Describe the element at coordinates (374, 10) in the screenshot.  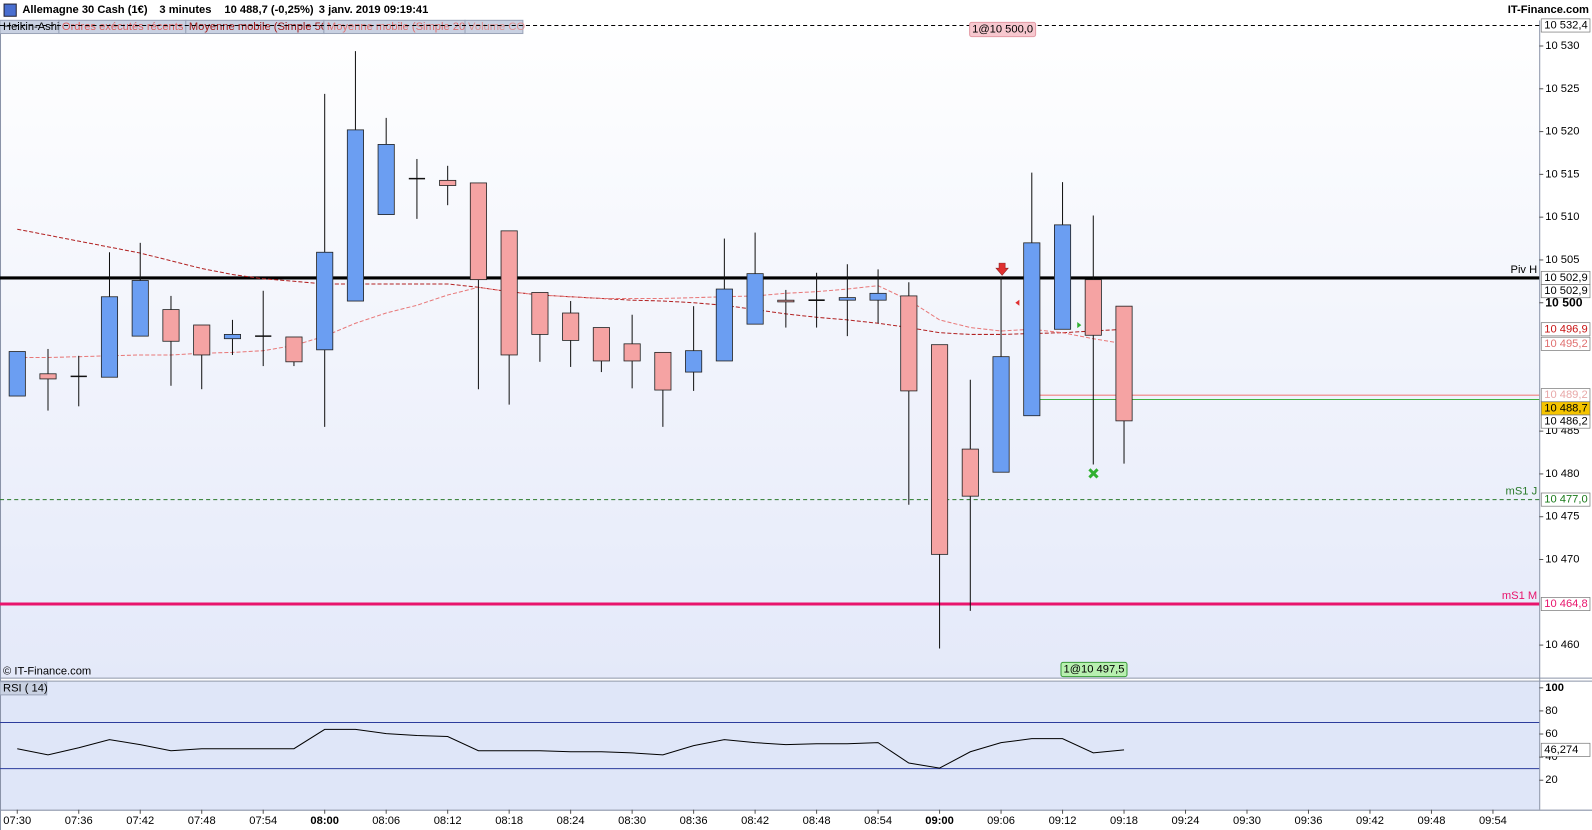
I see `datetime: 3 janv. 2019 09:19:41` at that location.